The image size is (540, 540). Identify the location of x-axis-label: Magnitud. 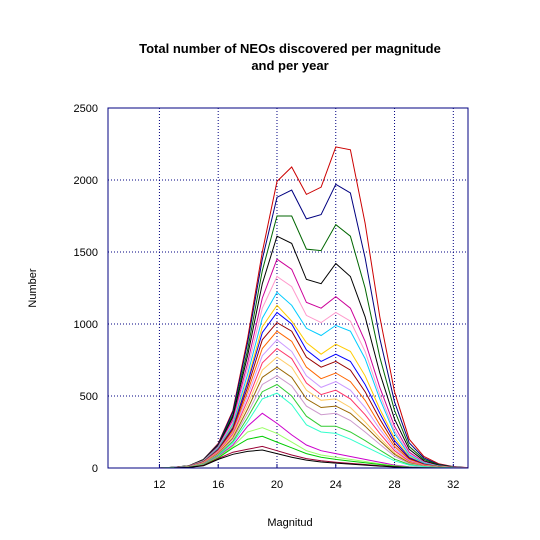
(289, 523).